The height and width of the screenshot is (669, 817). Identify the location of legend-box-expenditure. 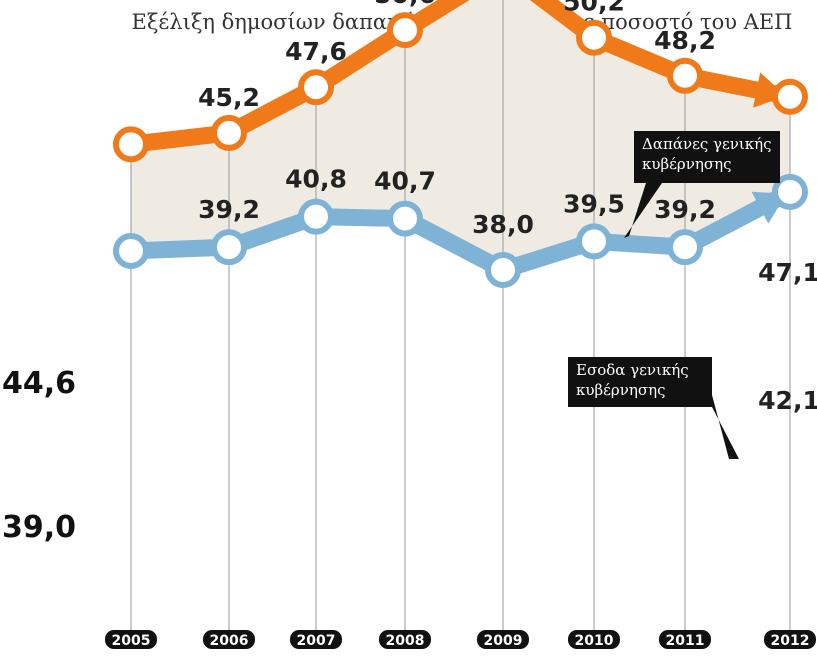
(707, 157).